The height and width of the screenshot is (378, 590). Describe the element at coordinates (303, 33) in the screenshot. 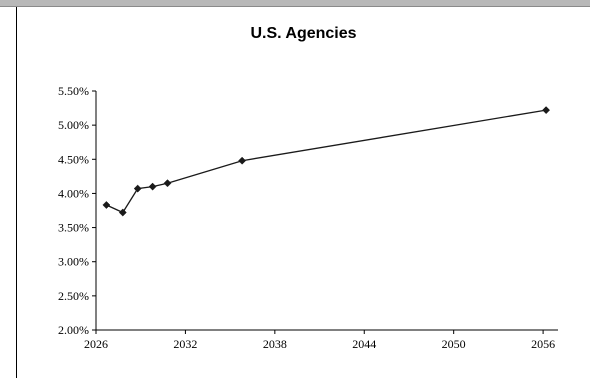

I see `chart-title: U.S. Agencies` at that location.